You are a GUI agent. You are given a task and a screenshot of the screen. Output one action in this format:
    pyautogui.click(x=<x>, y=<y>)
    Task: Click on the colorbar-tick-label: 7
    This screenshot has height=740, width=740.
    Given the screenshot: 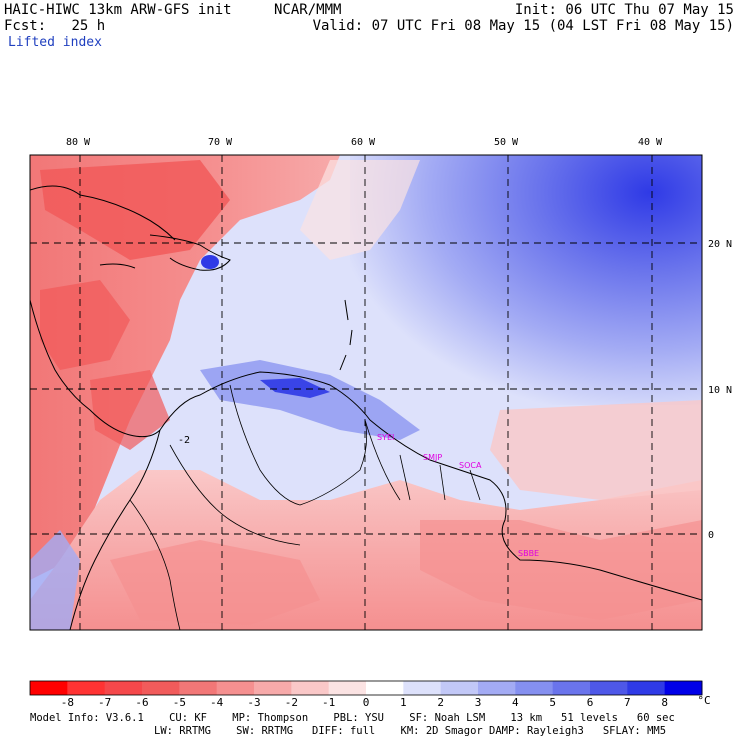 What is the action you would take?
    pyautogui.click(x=627, y=702)
    